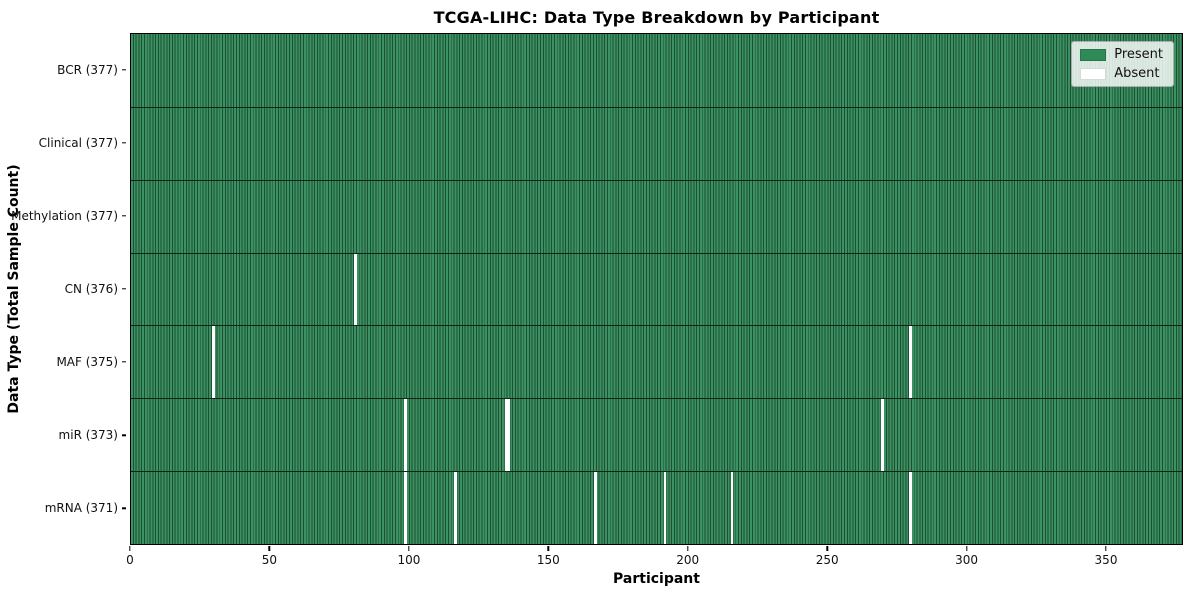  I want to click on absent-swatch-icon, so click(1093, 73).